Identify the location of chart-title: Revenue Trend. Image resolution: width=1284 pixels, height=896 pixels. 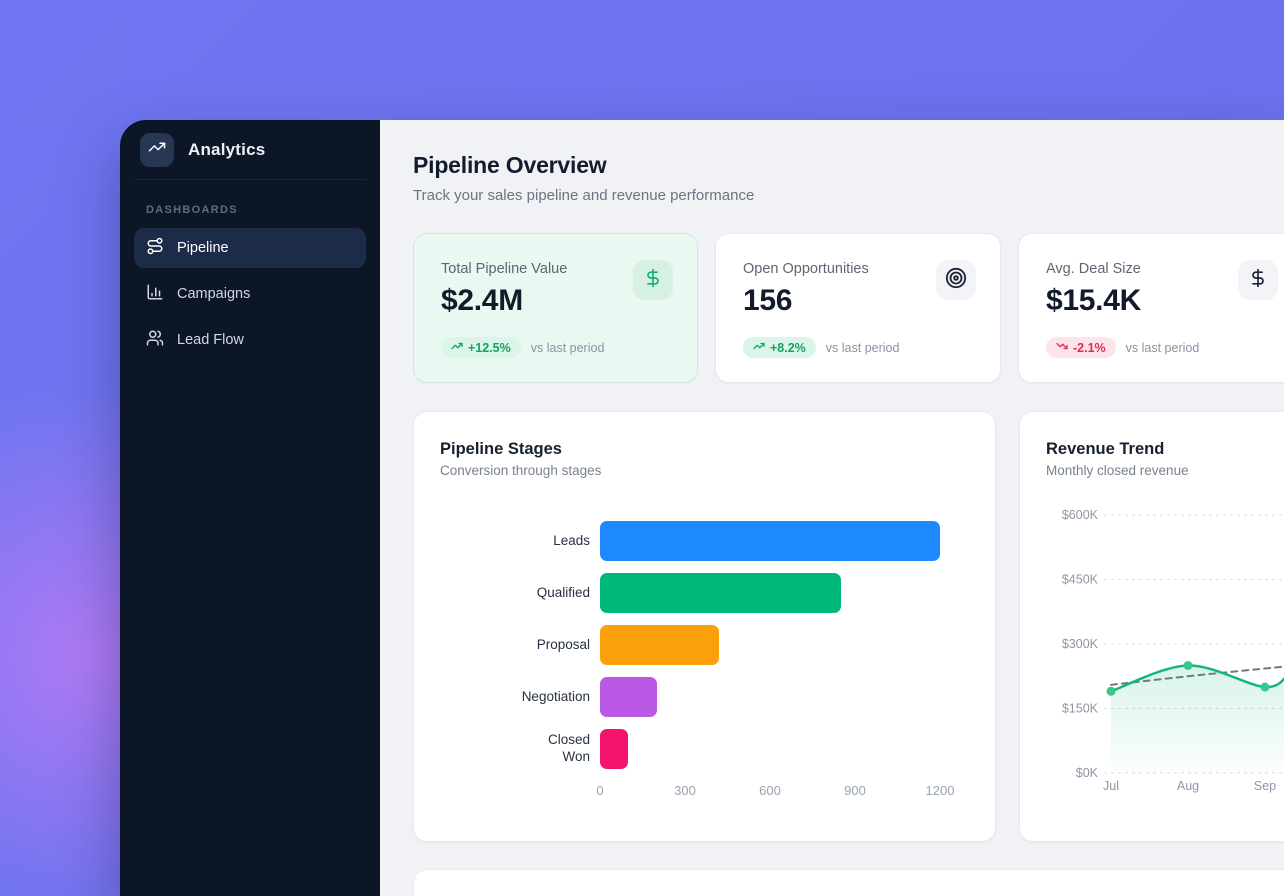
(1105, 449).